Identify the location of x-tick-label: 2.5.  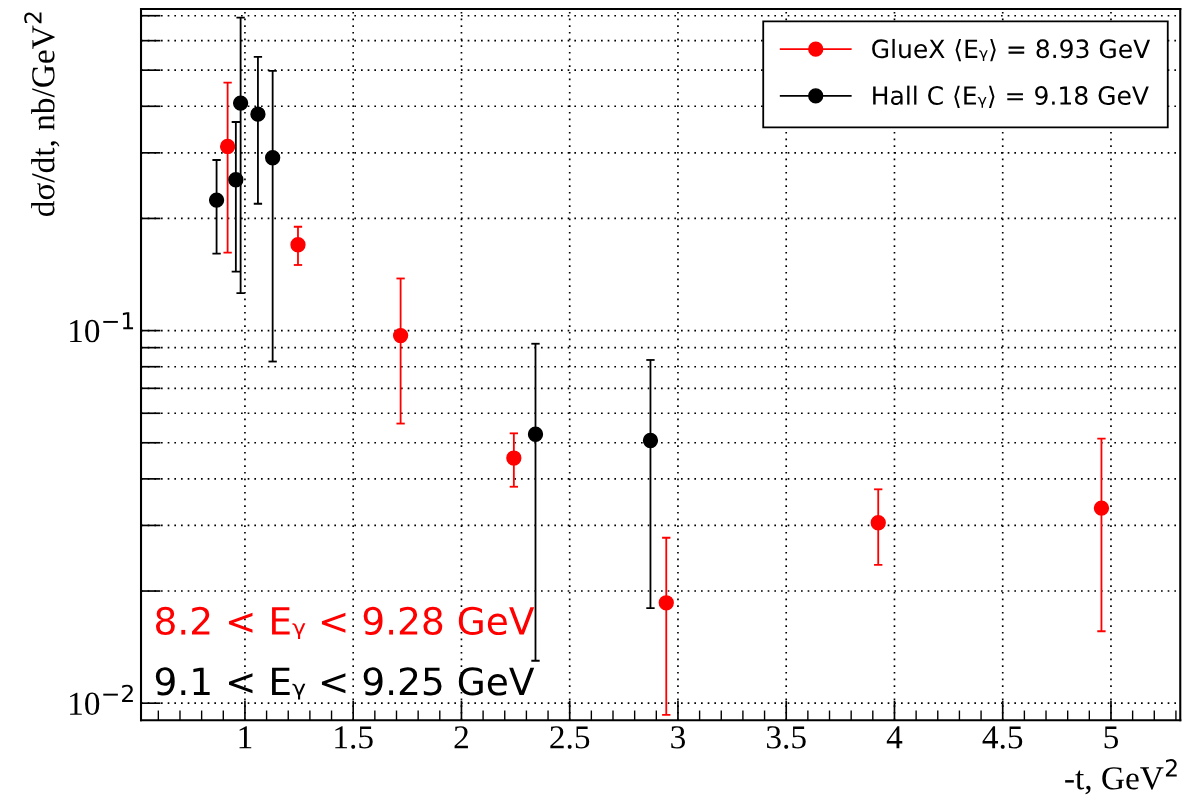
(570, 737).